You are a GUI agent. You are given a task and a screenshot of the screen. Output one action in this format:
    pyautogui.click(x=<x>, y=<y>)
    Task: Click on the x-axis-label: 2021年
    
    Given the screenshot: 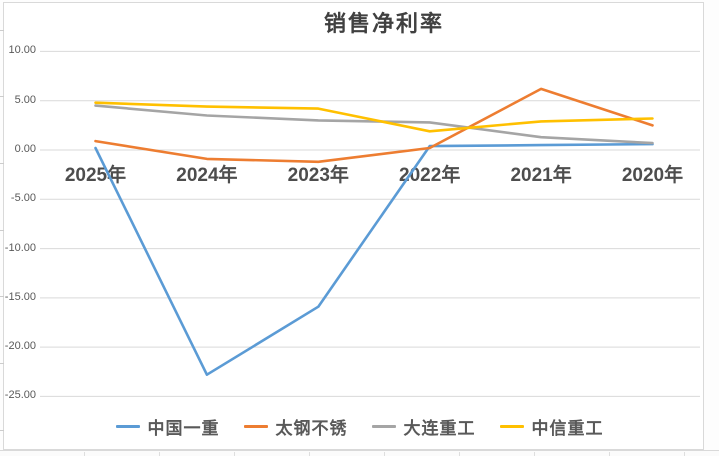 What is the action you would take?
    pyautogui.click(x=541, y=175)
    